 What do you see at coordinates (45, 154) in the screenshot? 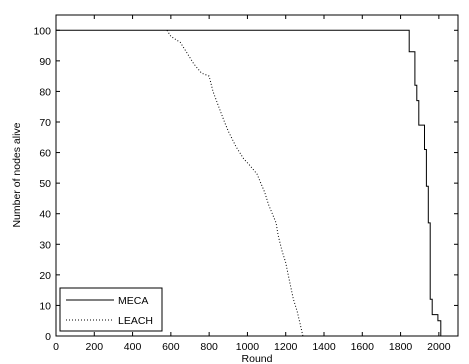
I see `y-tick-label: 60` at bounding box center [45, 154].